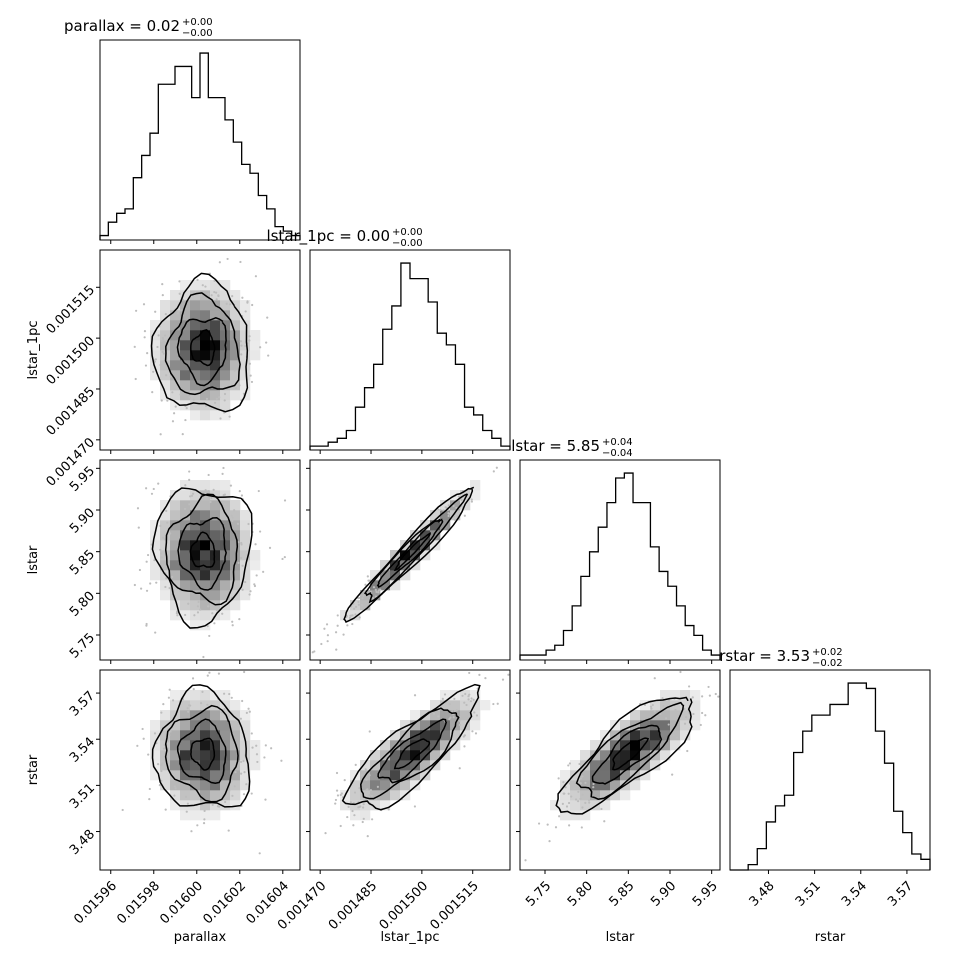 This screenshot has width=970, height=970. Describe the element at coordinates (617, 442) in the screenshot. I see `title-plus-error: +0.04` at that location.